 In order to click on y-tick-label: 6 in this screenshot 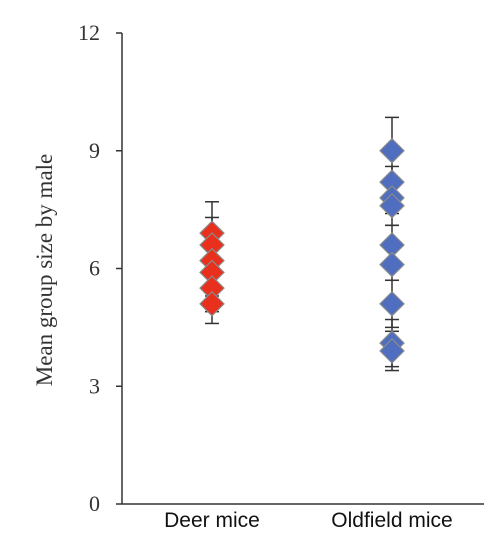, I will do `click(94, 268)`.